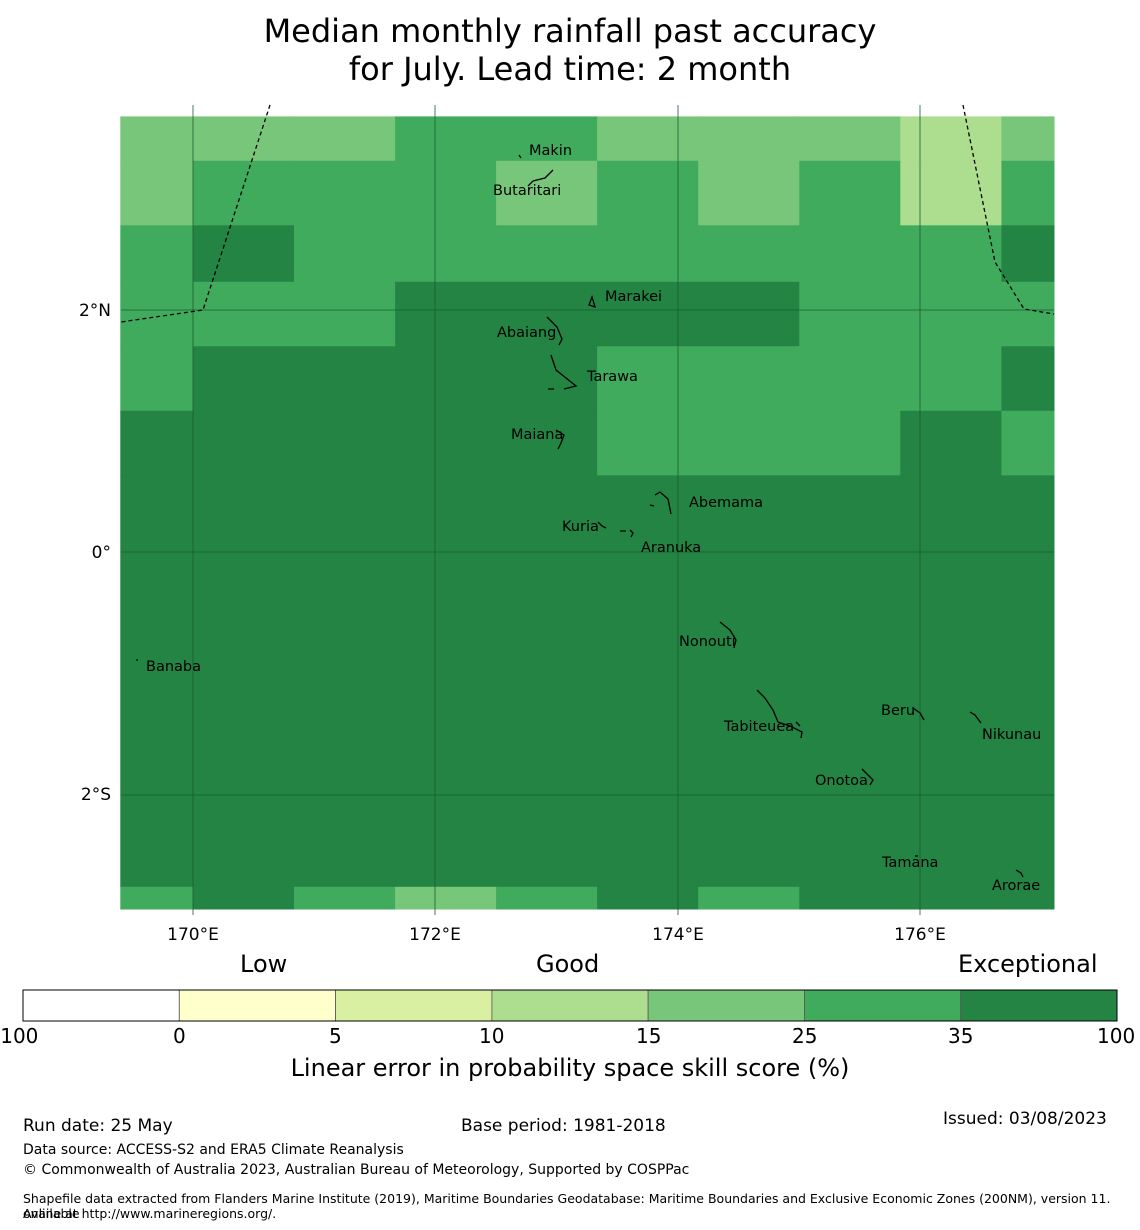  Describe the element at coordinates (570, 31) in the screenshot. I see `map-title-line-1: Median monthly rainfall past accuracy` at that location.